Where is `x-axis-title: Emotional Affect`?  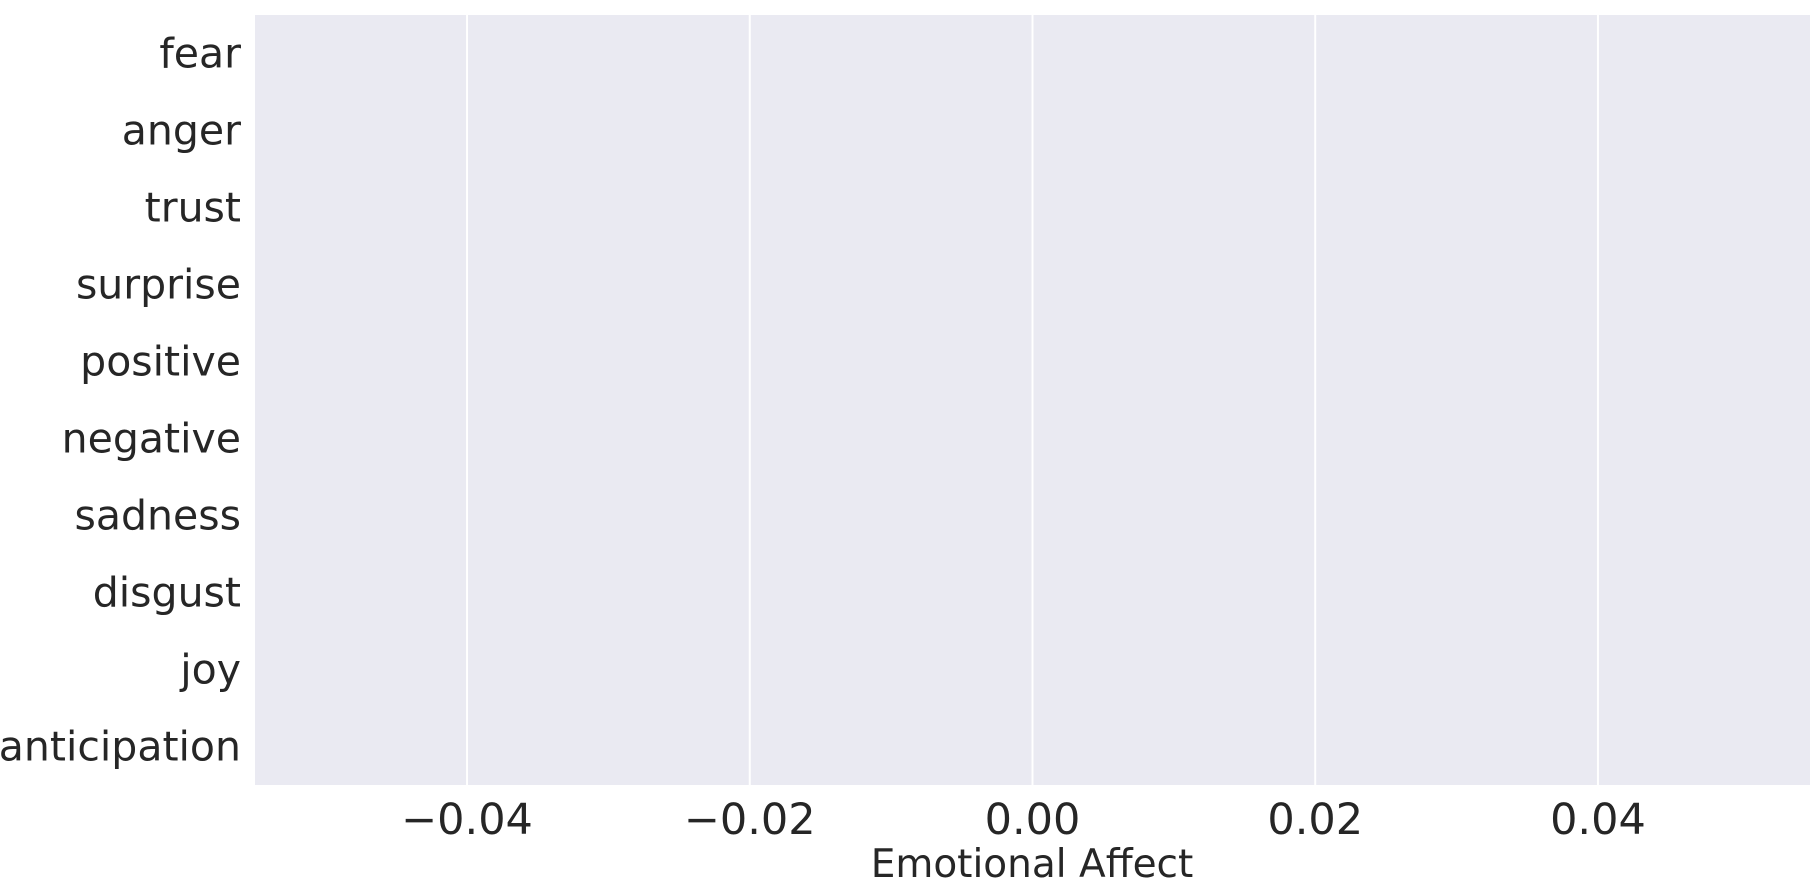 x-axis-title: Emotional Affect is located at coordinates (1032, 864).